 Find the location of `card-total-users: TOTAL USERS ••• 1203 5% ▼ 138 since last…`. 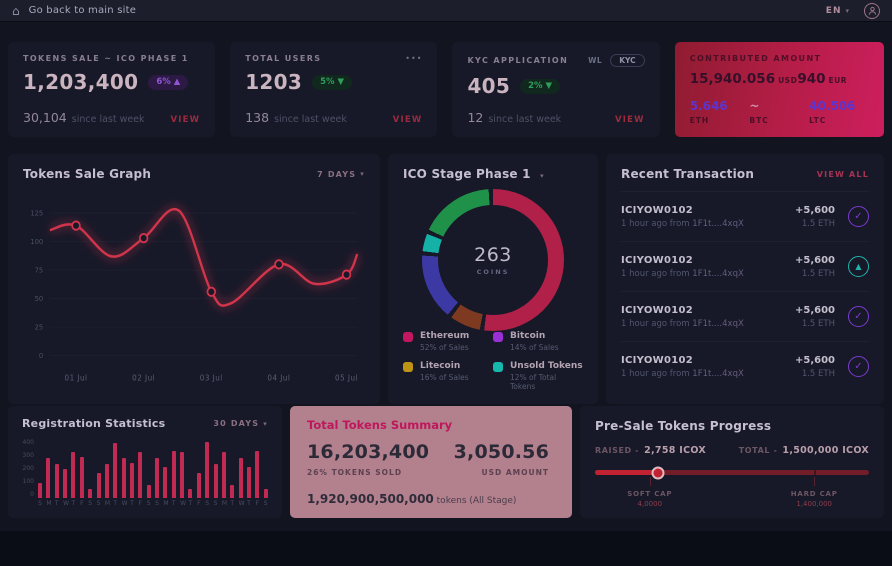

card-total-users: TOTAL USERS ••• 1203 5% ▼ 138 since last… is located at coordinates (334, 89).